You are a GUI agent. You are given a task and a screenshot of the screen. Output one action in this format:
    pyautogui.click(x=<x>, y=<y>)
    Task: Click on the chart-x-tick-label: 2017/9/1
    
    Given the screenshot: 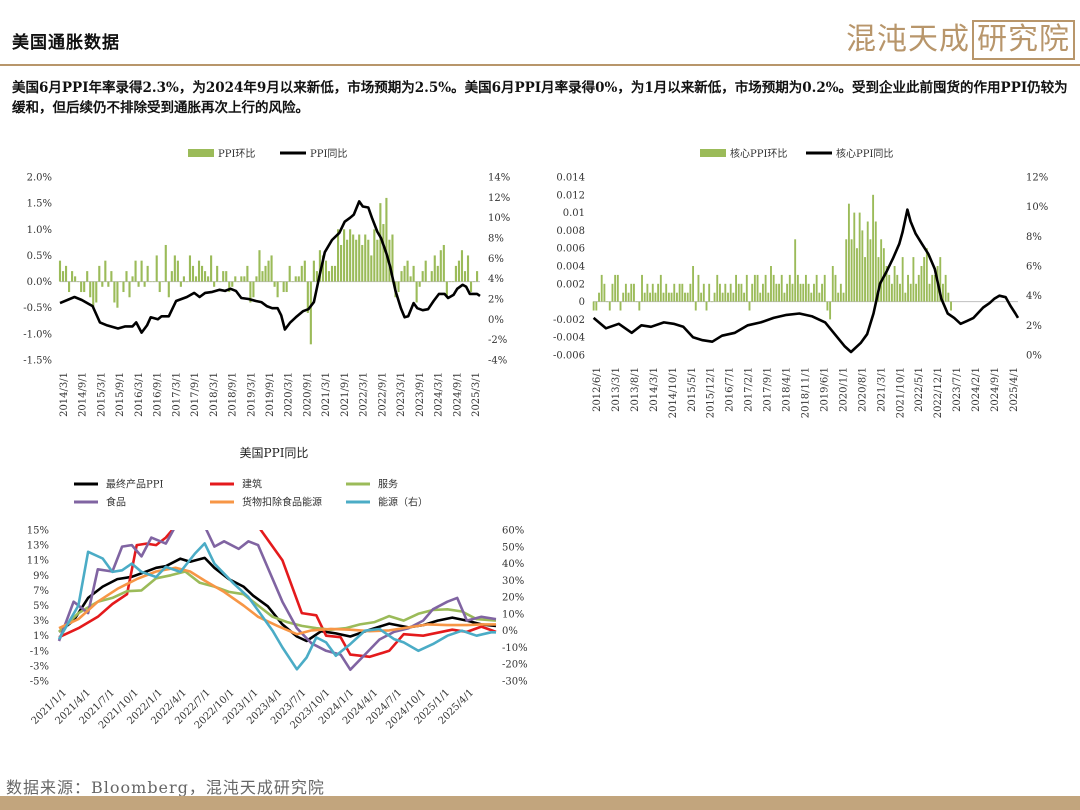 What is the action you would take?
    pyautogui.click(x=768, y=389)
    